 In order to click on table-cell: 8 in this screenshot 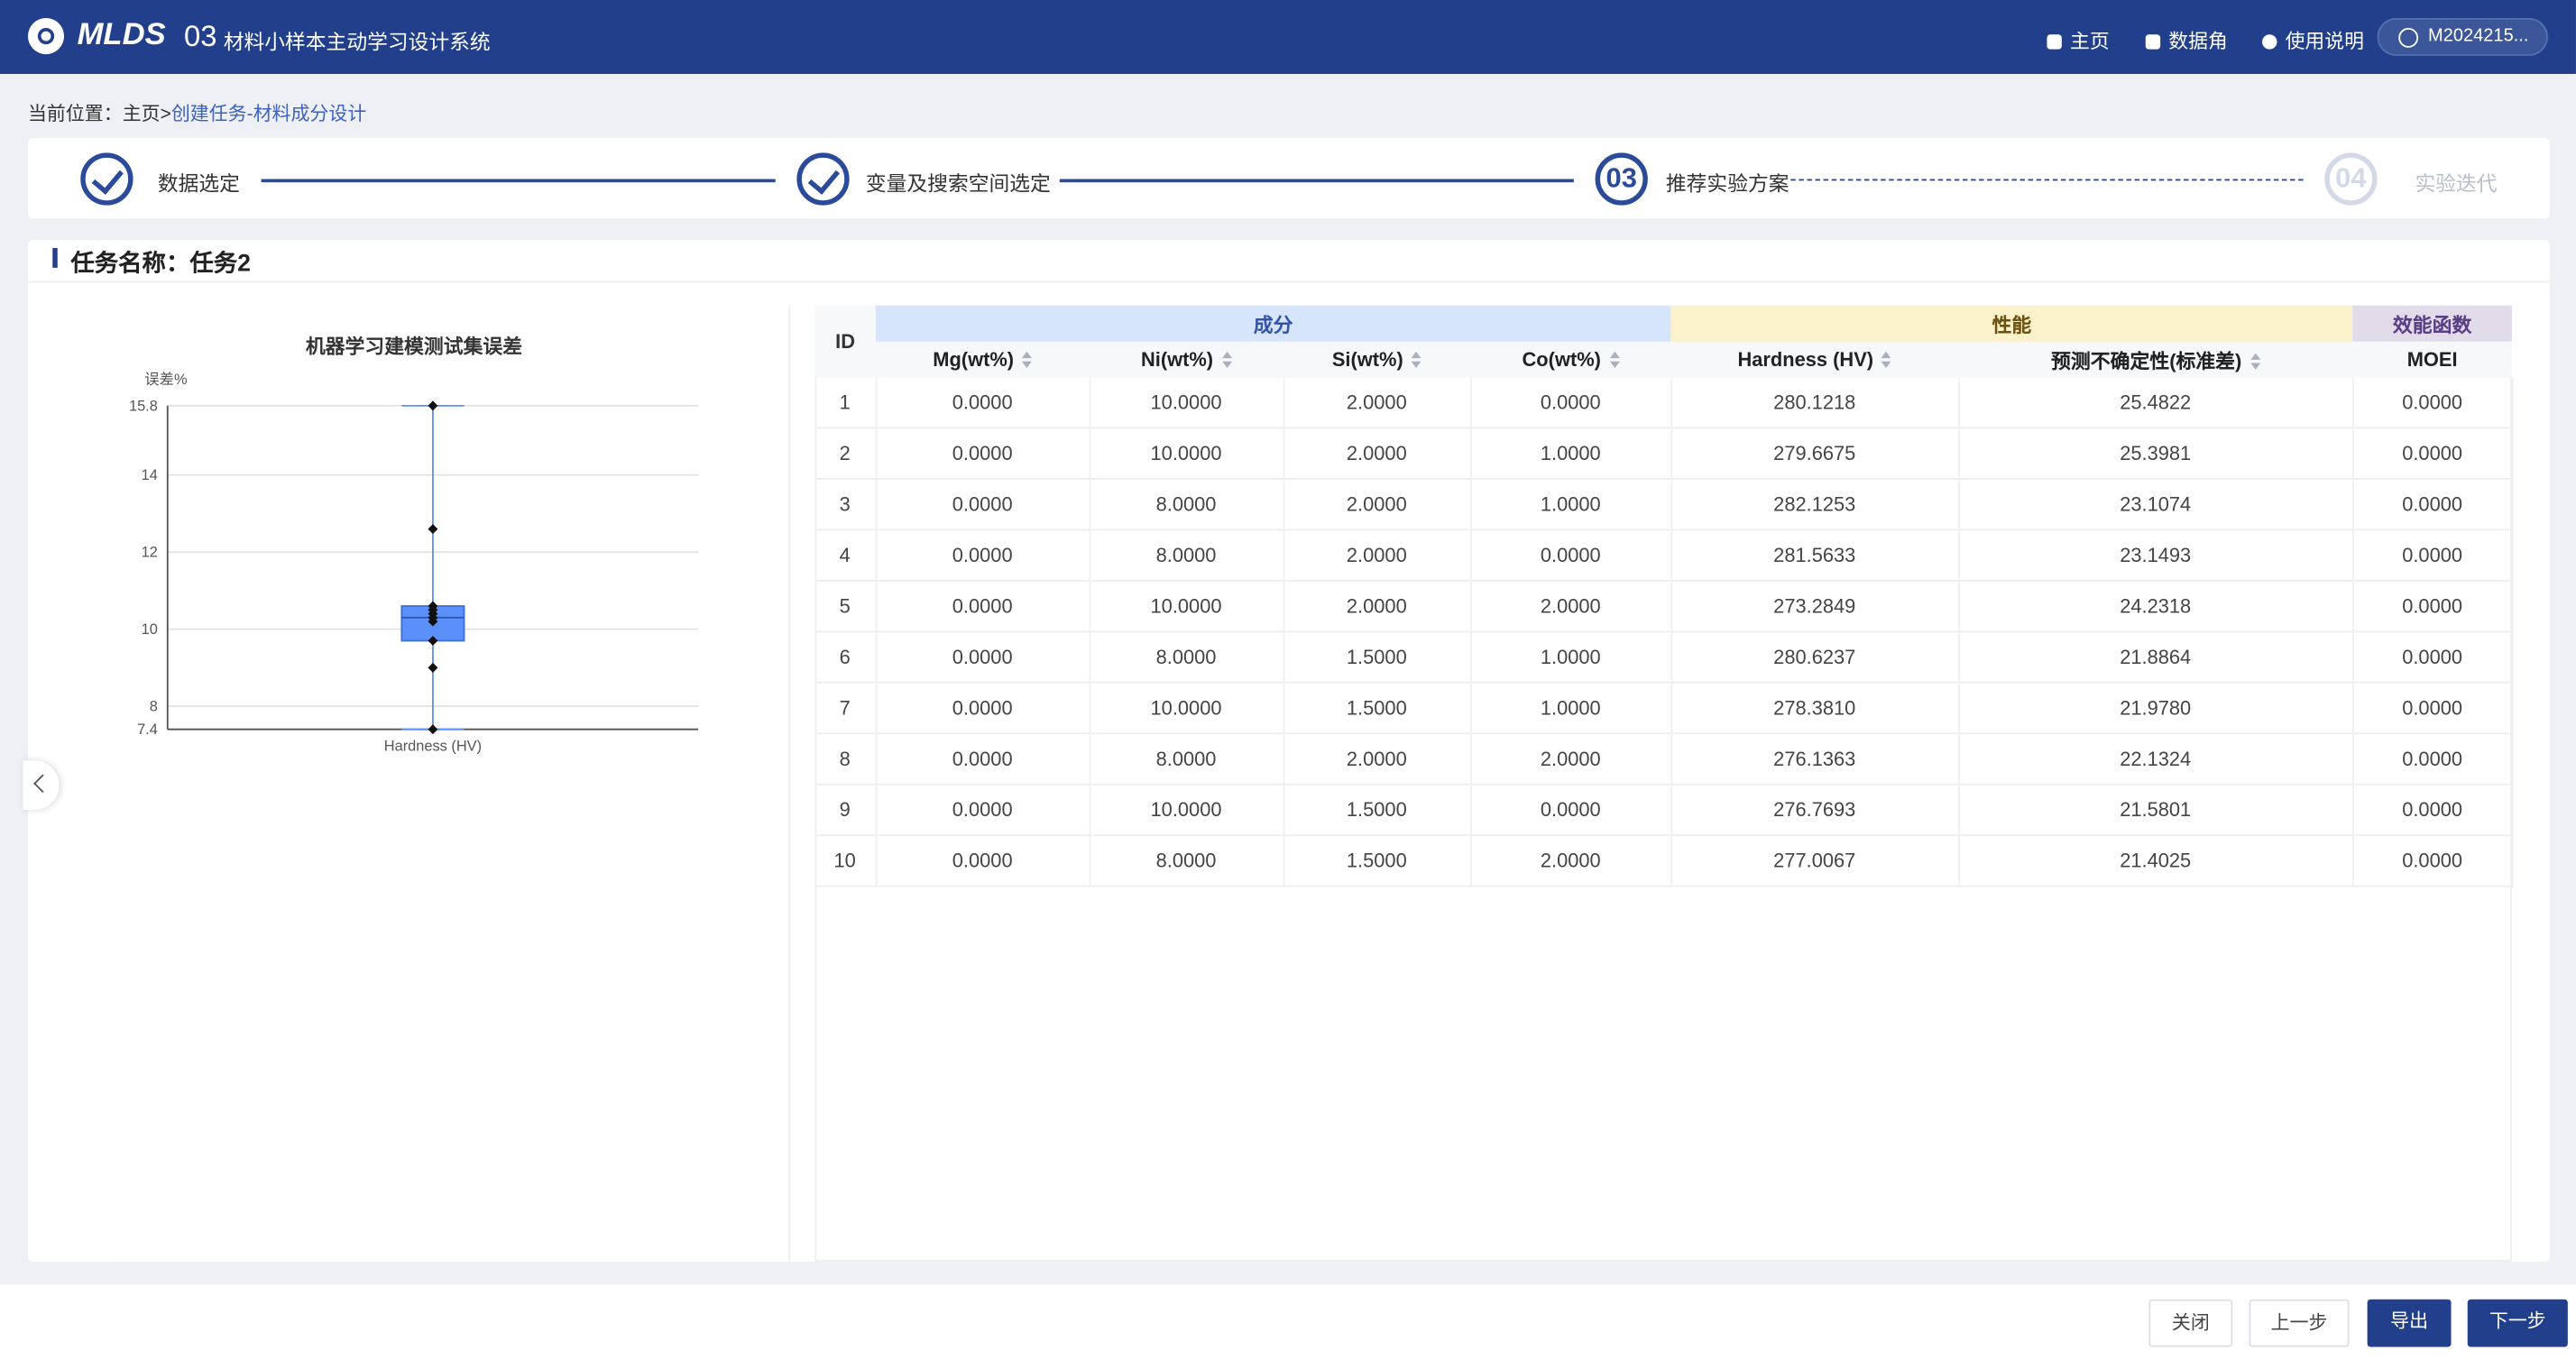, I will do `click(845, 760)`.